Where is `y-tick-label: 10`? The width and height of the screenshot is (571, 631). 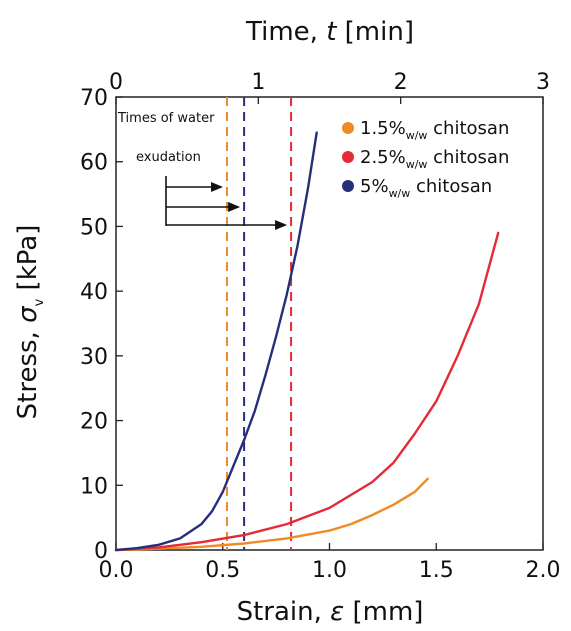 y-tick-label: 10 is located at coordinates (94, 486).